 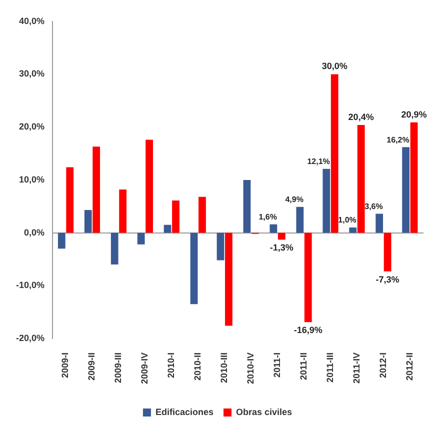 I want to click on x-tick-label: 2012-II, so click(x=409, y=366).